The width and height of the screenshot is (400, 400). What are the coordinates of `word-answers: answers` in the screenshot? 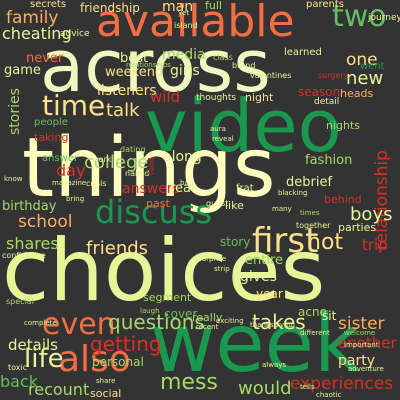 It's located at (151, 189).